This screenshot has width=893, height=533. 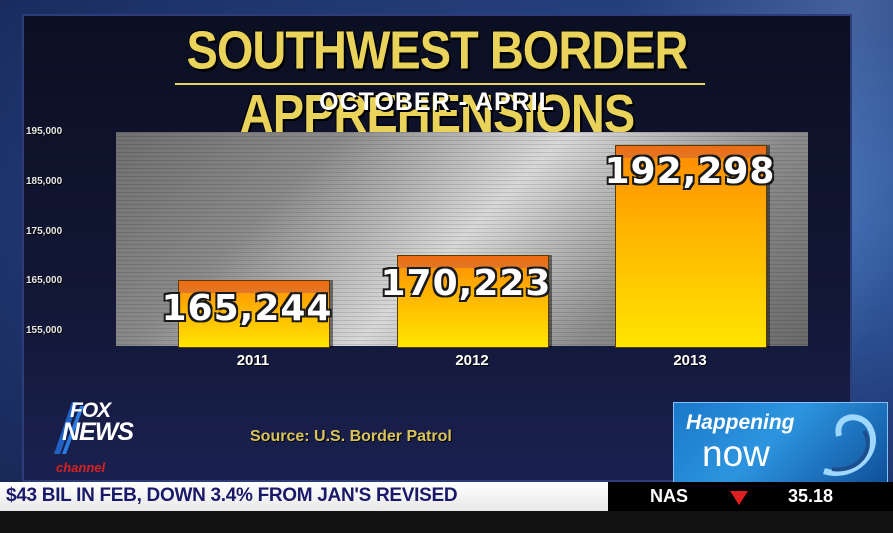 What do you see at coordinates (44, 131) in the screenshot?
I see `y-tick-label: 195,000` at bounding box center [44, 131].